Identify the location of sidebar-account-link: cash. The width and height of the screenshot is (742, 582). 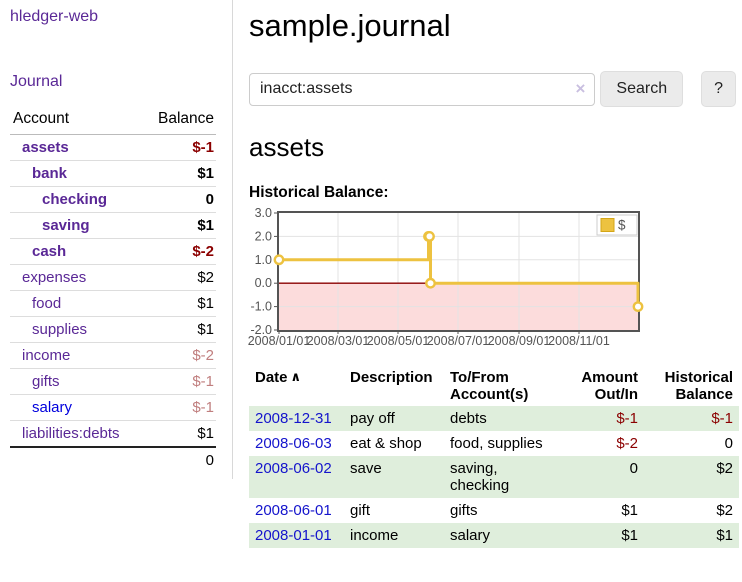
(49, 251).